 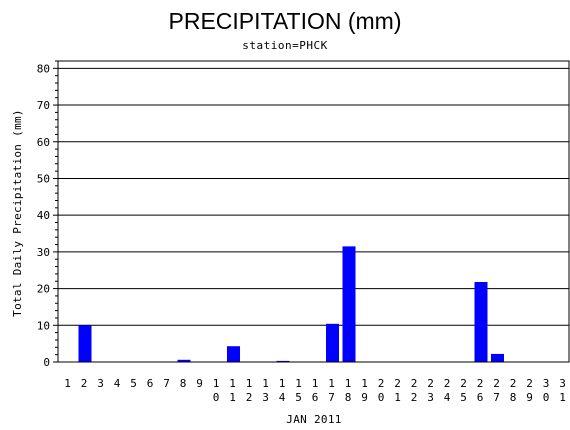 I want to click on x-tick-label: 3, so click(x=100, y=383).